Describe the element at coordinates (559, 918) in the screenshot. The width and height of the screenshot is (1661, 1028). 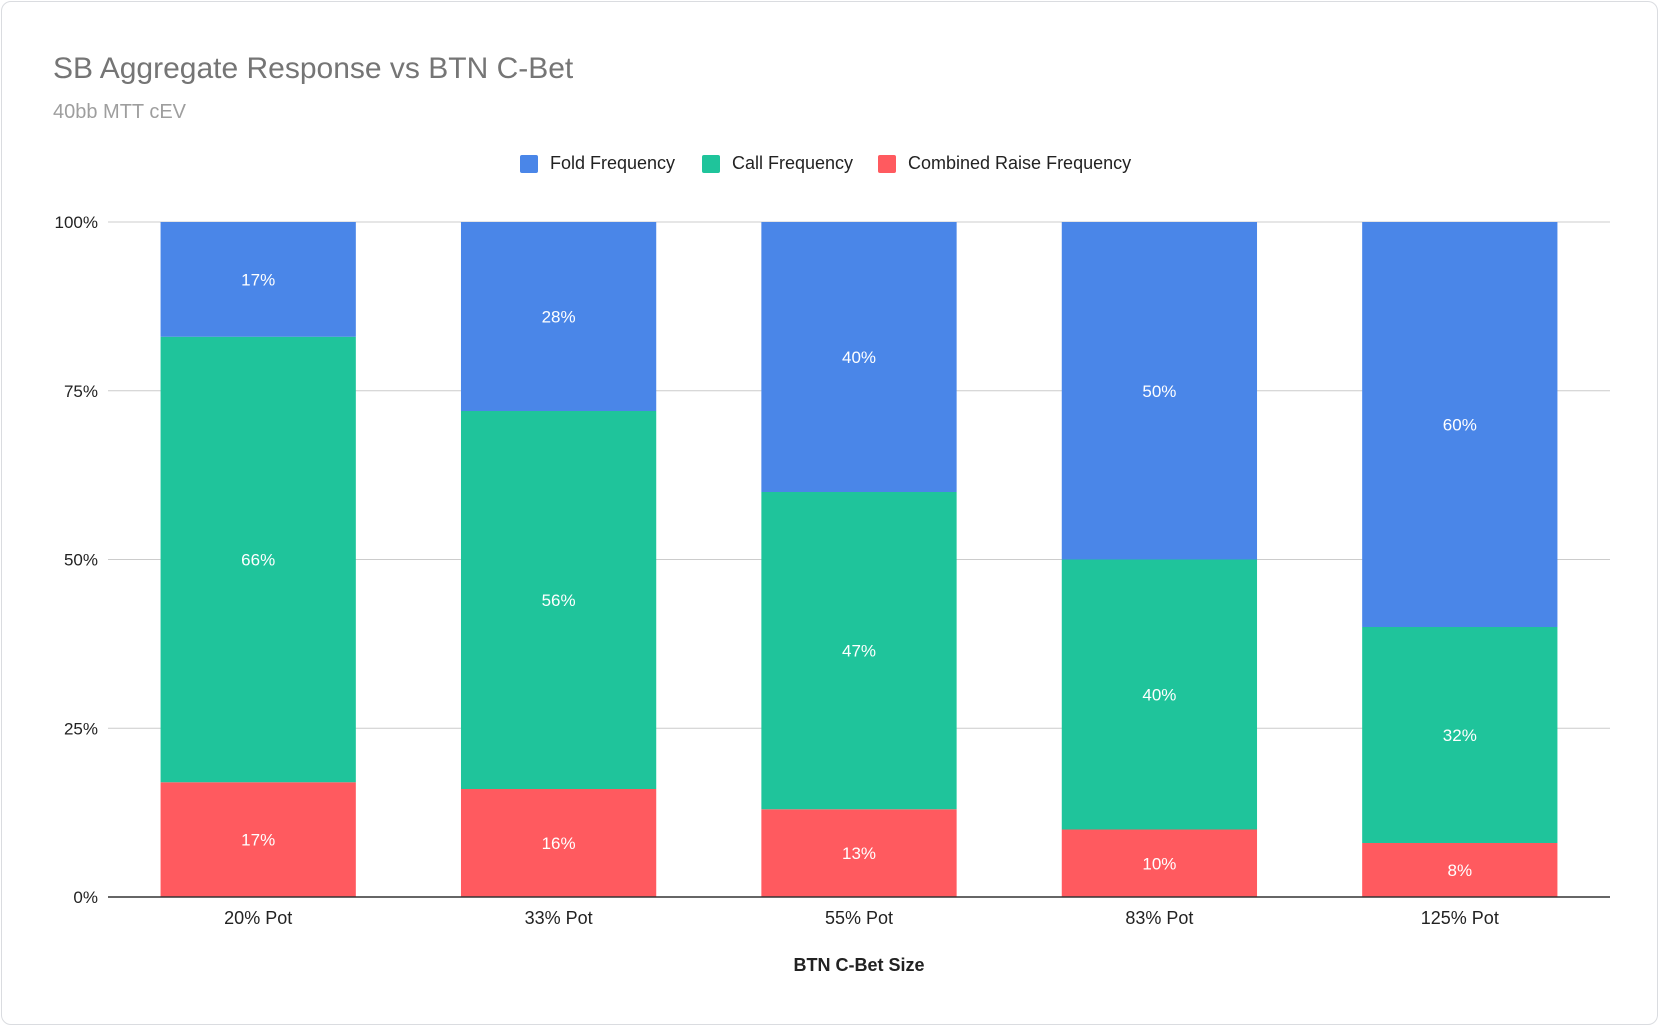
I see `x-tick-label: 33% Pot` at that location.